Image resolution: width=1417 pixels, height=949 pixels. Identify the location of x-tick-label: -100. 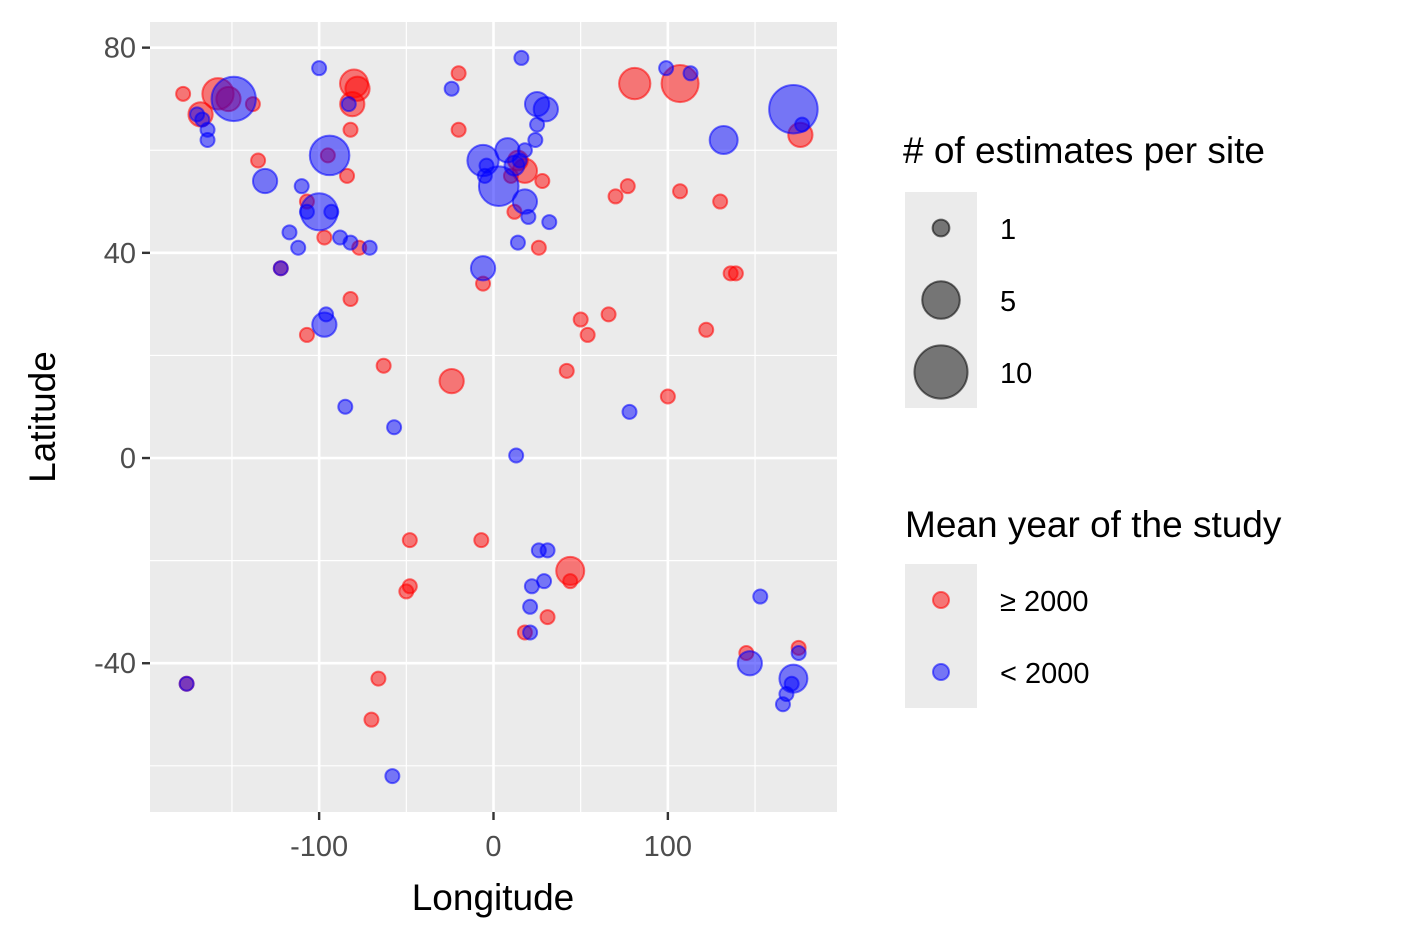
(319, 847).